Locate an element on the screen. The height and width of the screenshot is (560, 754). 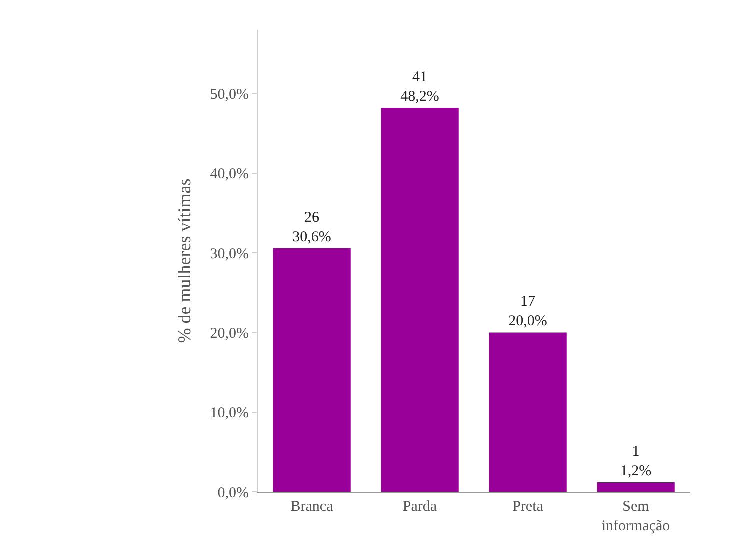
data-label: 17 20,0% is located at coordinates (528, 312).